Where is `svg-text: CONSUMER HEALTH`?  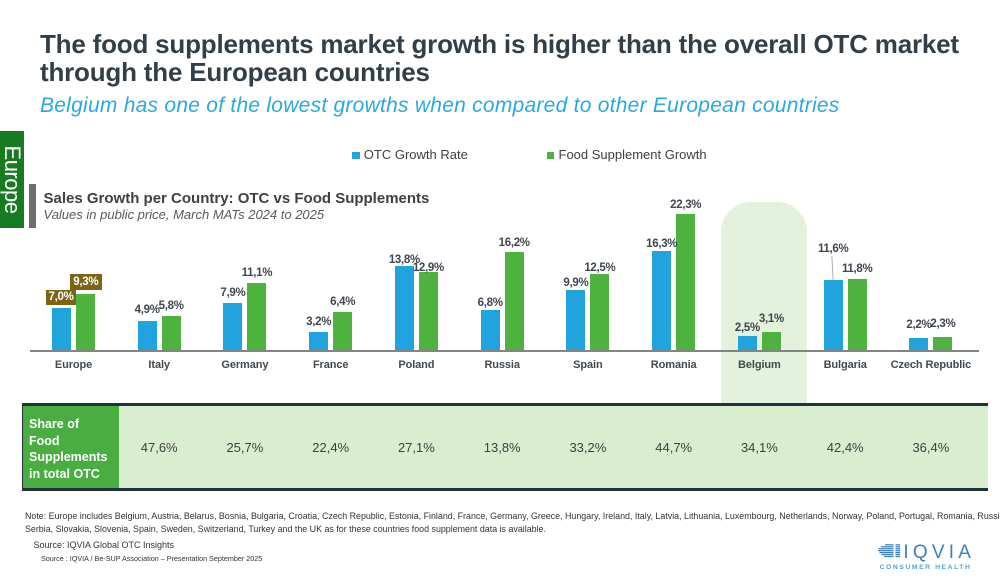 svg-text: CONSUMER HEALTH is located at coordinates (926, 567).